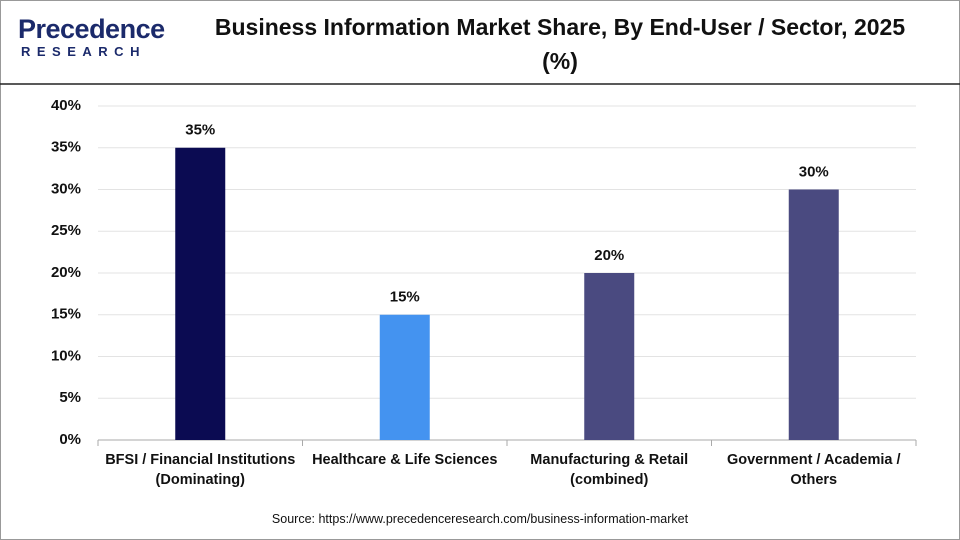 This screenshot has width=960, height=540. What do you see at coordinates (813, 470) in the screenshot?
I see `x-tick-label: Government / Academia / Others` at bounding box center [813, 470].